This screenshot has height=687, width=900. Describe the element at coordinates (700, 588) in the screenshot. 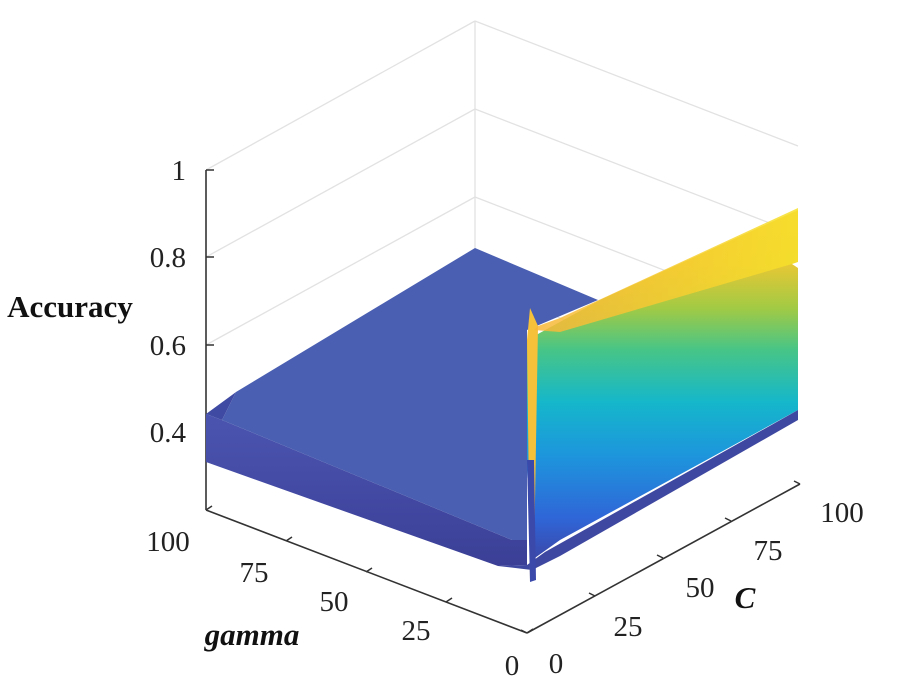

I see `c-tick-label: 50` at that location.